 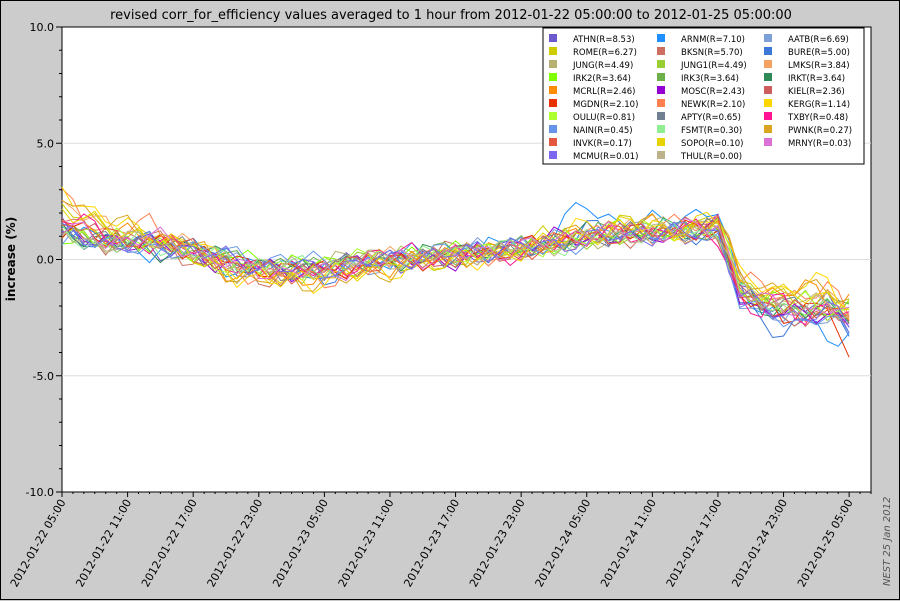 I want to click on series-line, so click(x=455, y=271).